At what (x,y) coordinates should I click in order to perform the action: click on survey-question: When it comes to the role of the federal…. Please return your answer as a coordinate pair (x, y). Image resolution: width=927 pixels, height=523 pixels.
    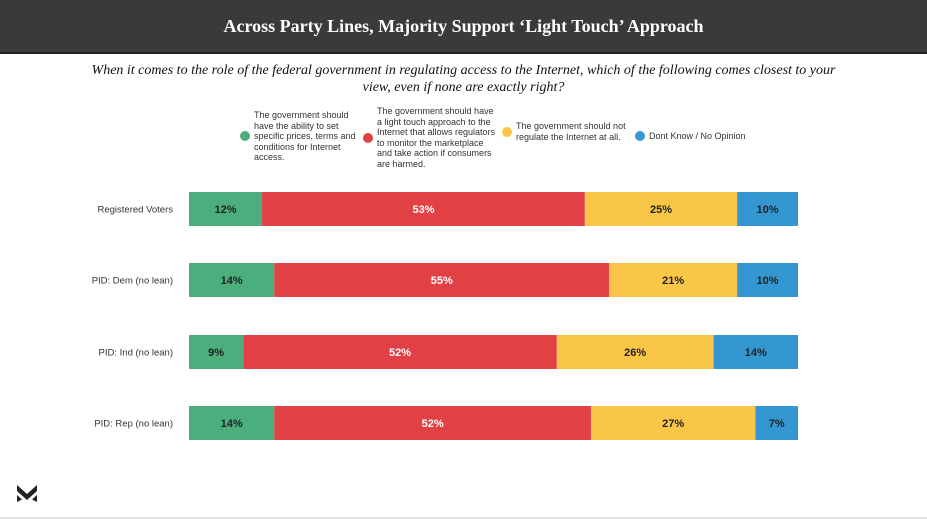
    Looking at the image, I should click on (463, 79).